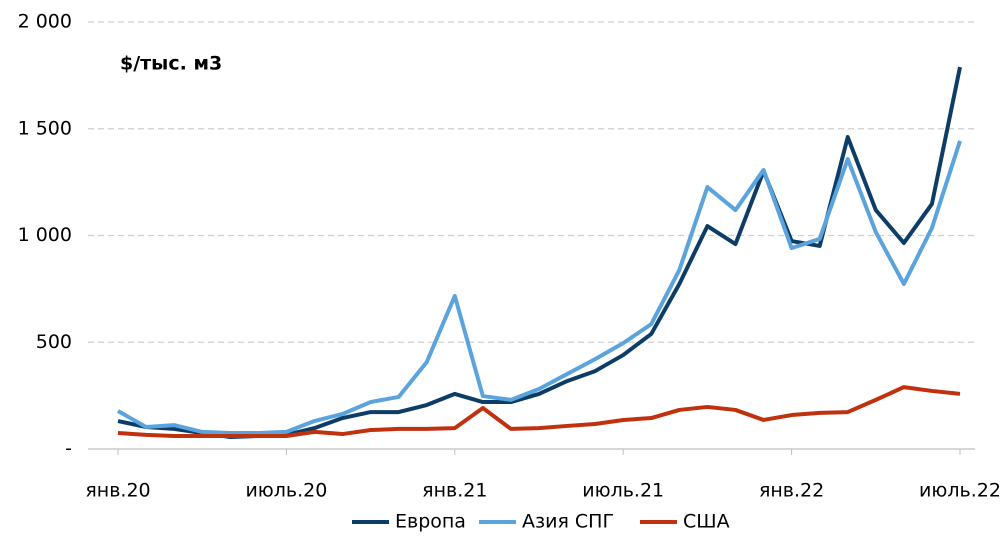  I want to click on x-tick-label: июль.20, so click(286, 491).